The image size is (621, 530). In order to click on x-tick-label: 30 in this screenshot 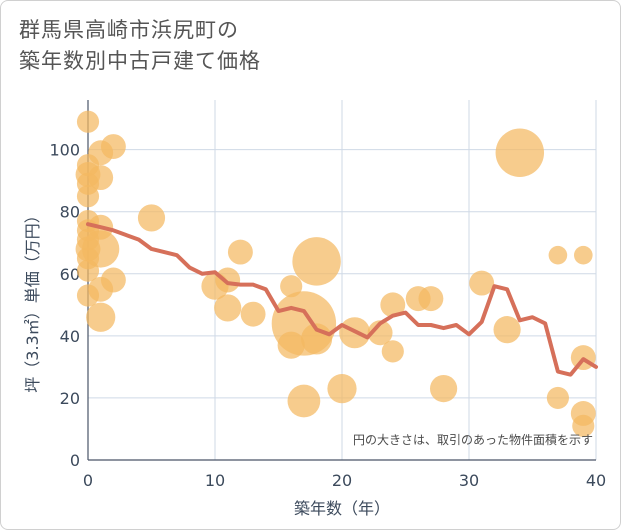, I will do `click(469, 480)`.